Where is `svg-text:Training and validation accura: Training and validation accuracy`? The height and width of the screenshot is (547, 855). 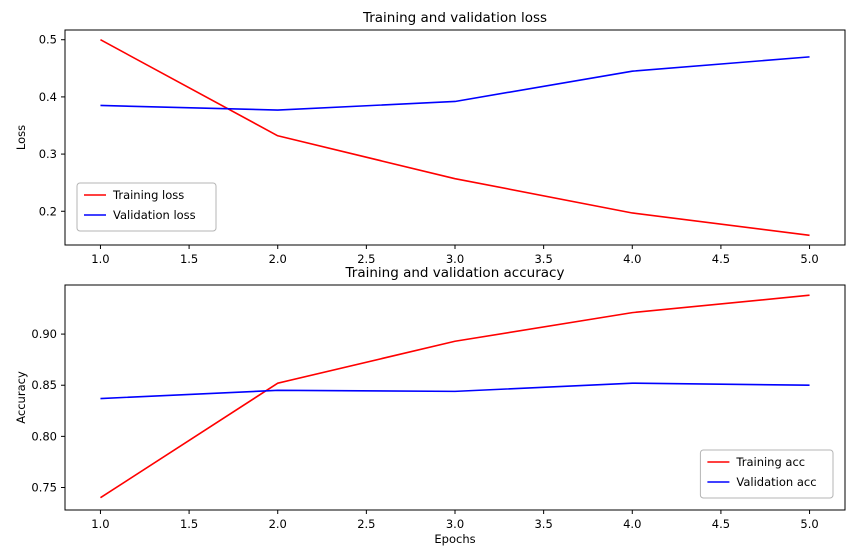 svg-text:Training and validation accura: Training and validation accuracy is located at coordinates (455, 273).